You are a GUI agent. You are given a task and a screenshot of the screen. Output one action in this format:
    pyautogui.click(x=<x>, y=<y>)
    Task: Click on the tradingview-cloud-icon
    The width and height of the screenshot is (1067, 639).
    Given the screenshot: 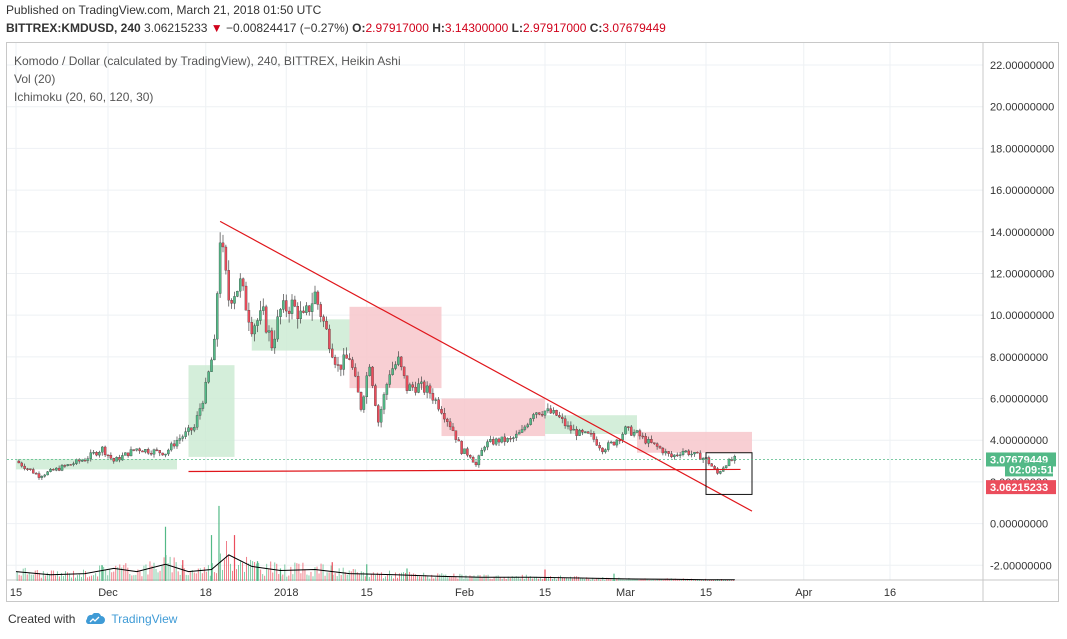 What is the action you would take?
    pyautogui.click(x=94, y=619)
    